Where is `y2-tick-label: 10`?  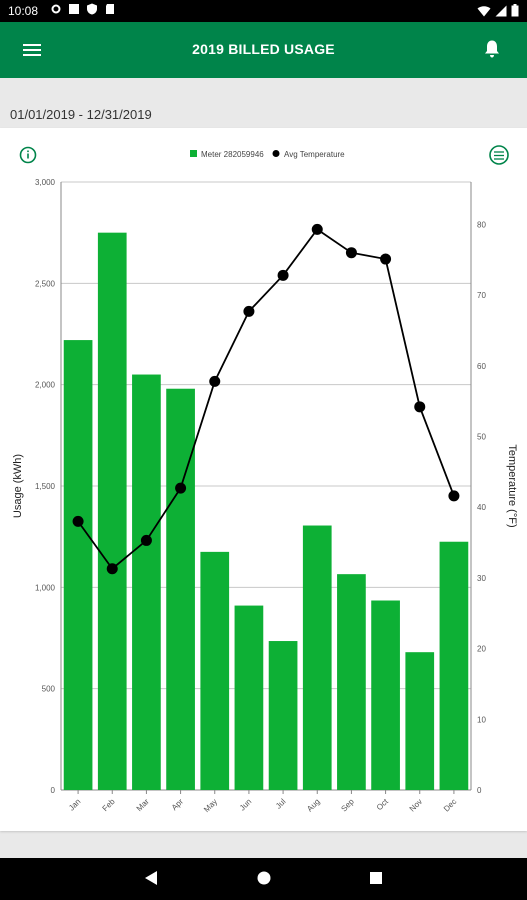 y2-tick-label: 10 is located at coordinates (481, 719).